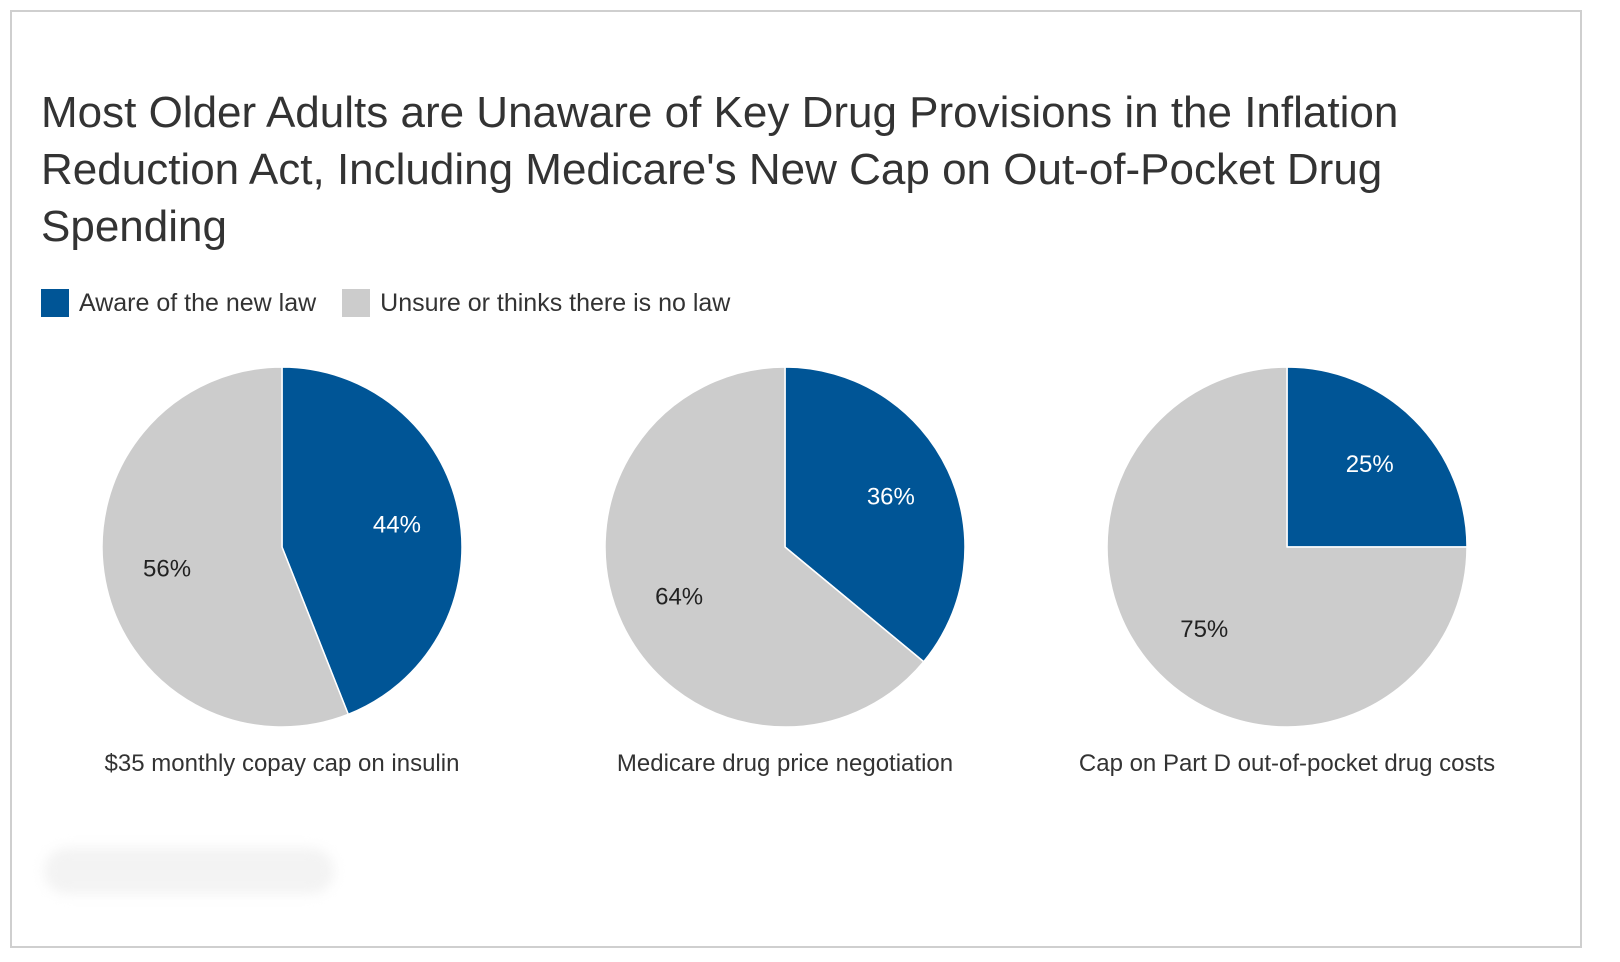 The image size is (1620, 962). What do you see at coordinates (785, 763) in the screenshot?
I see `pie-caption: Medicare drug price negotiation` at bounding box center [785, 763].